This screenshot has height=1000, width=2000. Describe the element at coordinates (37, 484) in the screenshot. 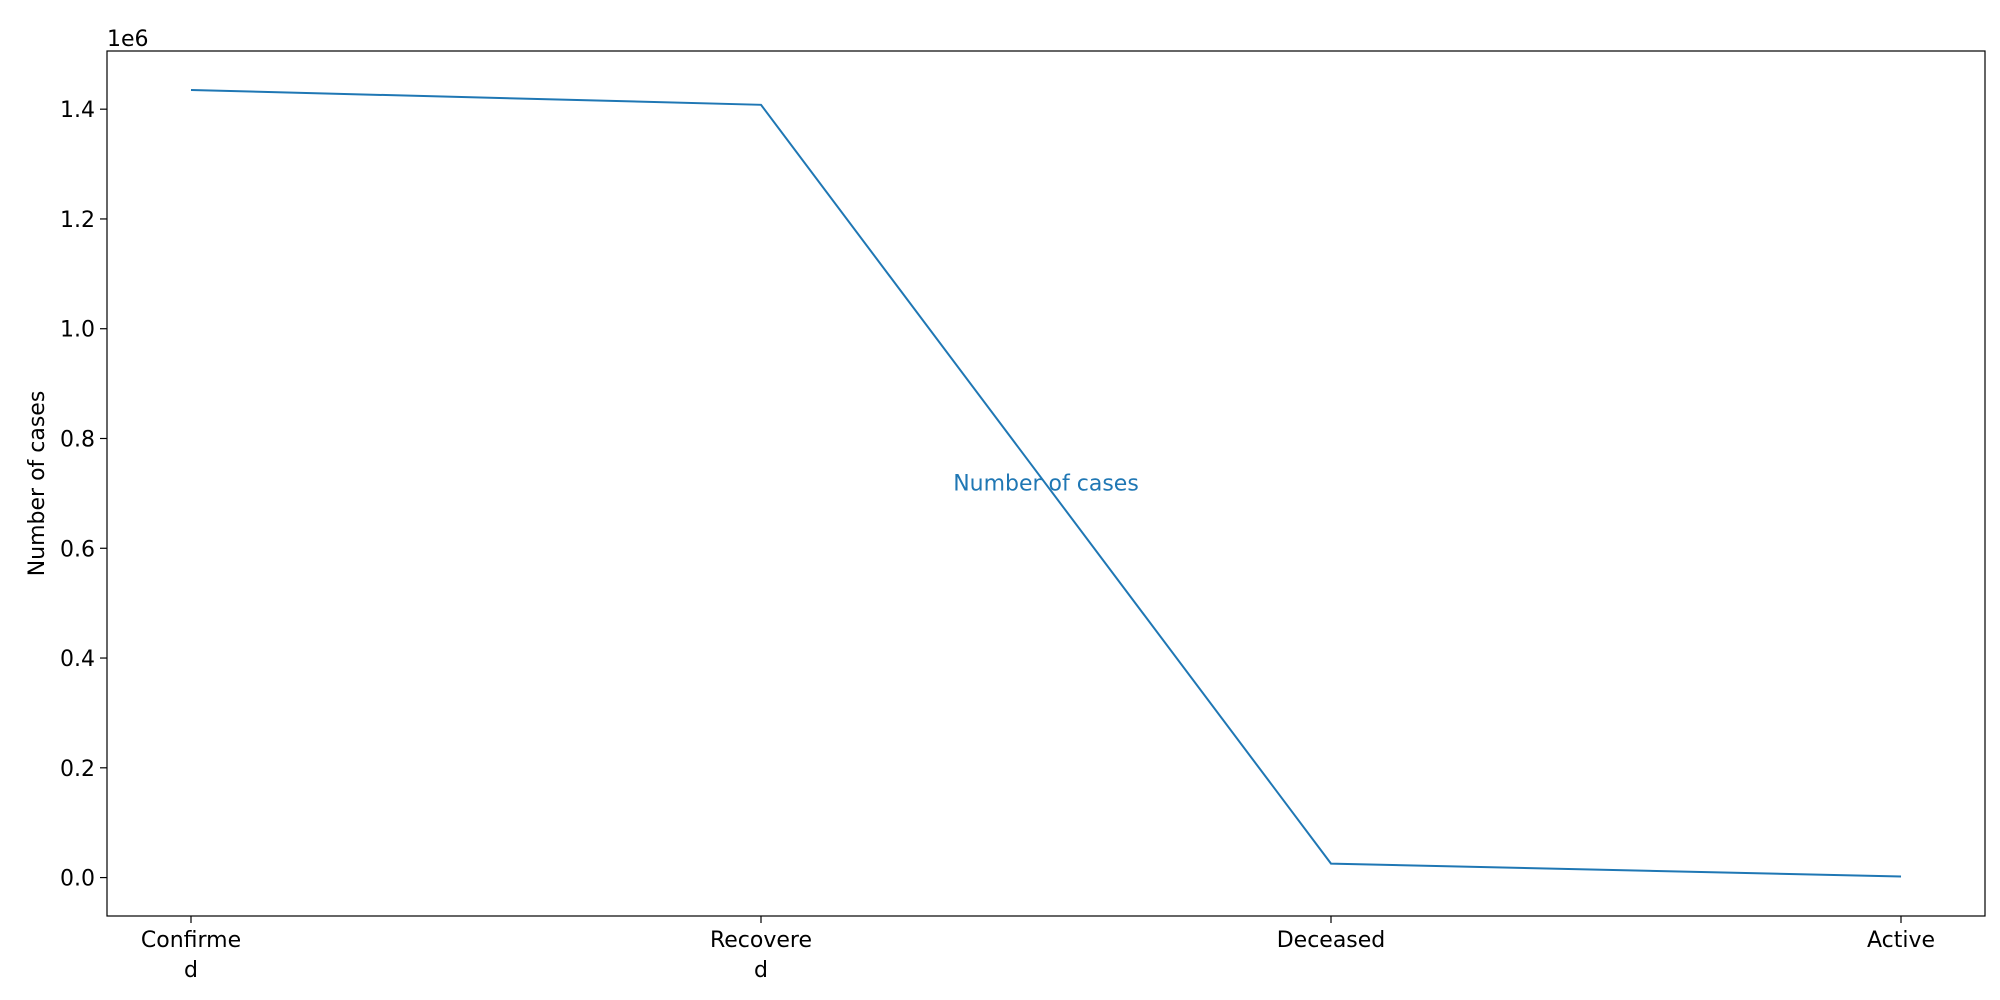

I see `y-axis-title: Number of cases` at that location.